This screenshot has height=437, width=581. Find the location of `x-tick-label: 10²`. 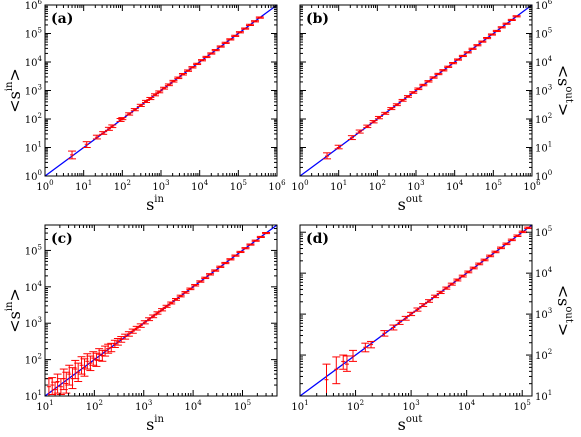

x-tick-label: 10² is located at coordinates (377, 186).